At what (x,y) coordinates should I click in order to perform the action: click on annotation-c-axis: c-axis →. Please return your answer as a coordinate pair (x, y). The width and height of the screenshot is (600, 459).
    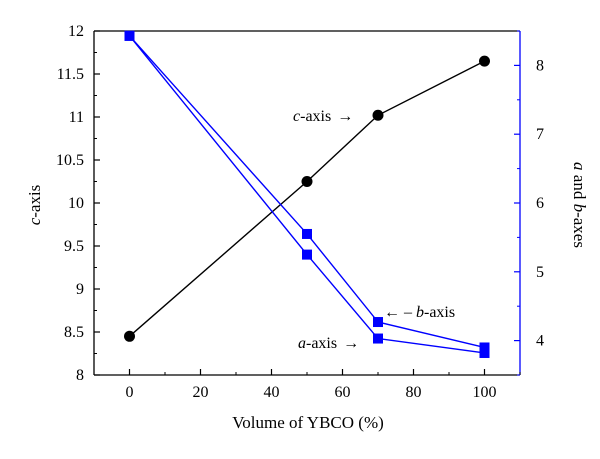
    Looking at the image, I should click on (323, 116).